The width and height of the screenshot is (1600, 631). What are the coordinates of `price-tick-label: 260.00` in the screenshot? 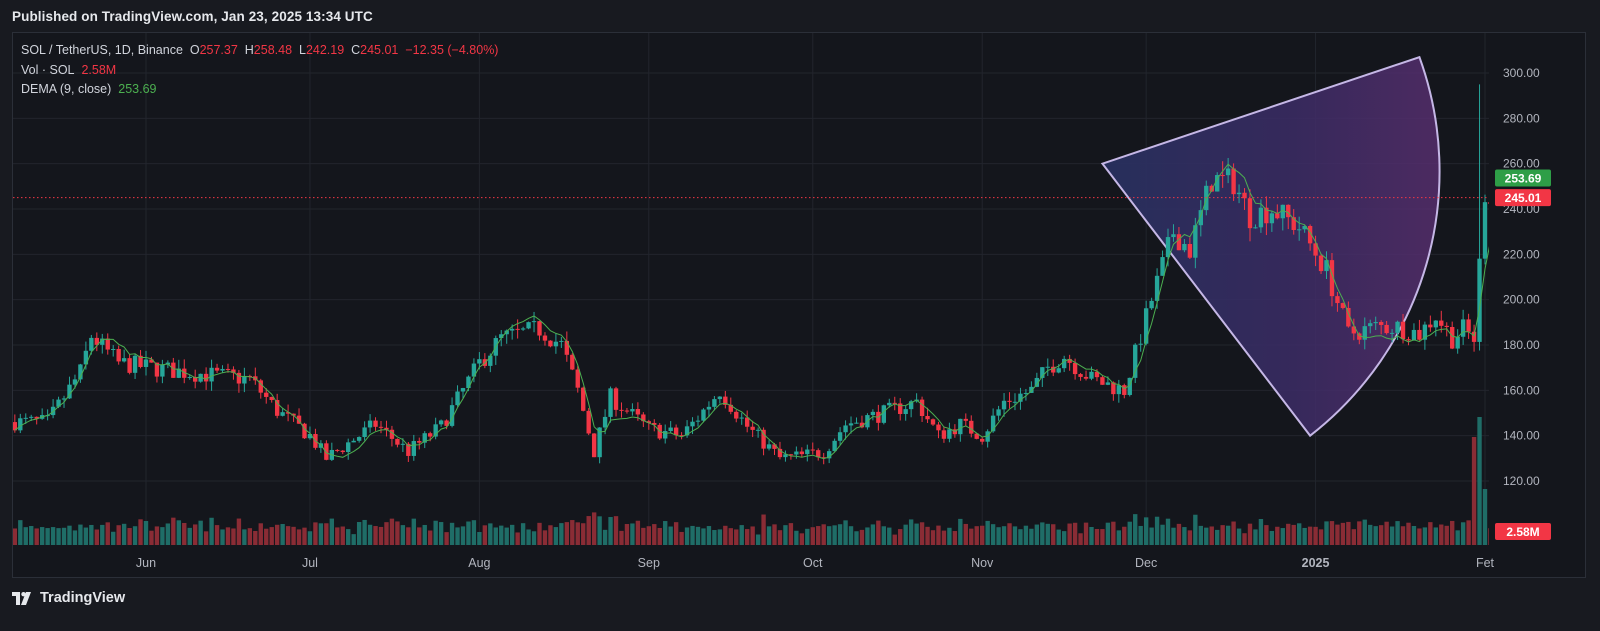 It's located at (1521, 164).